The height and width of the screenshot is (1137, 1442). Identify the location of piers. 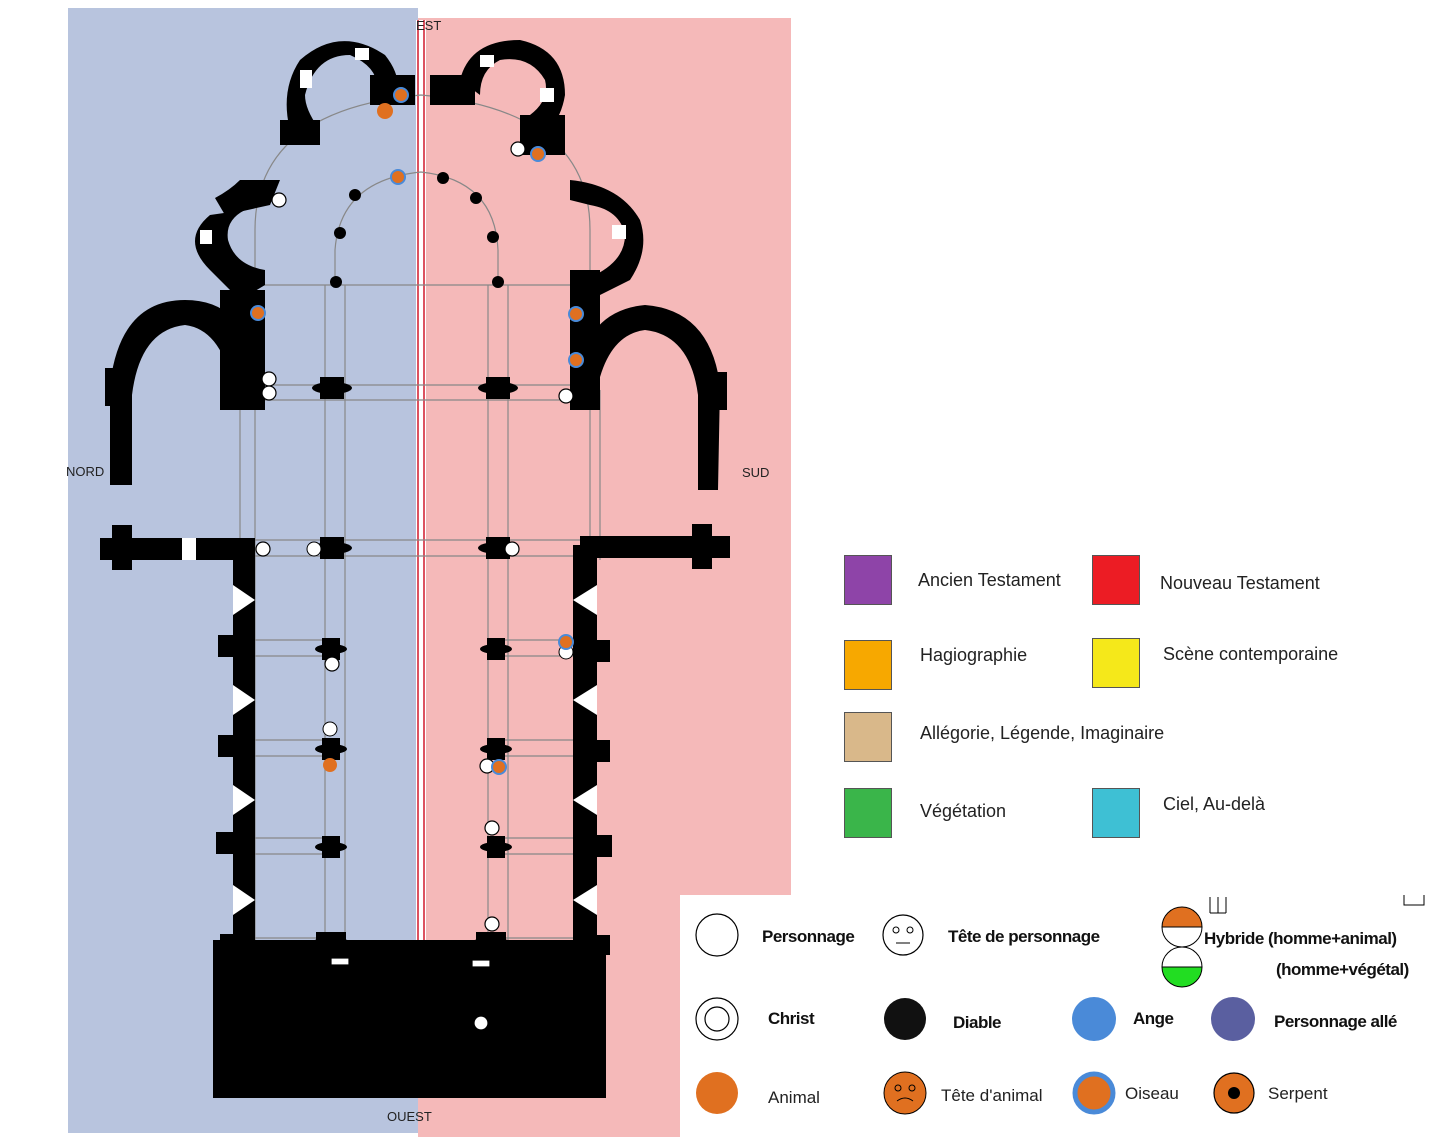
(413, 564).